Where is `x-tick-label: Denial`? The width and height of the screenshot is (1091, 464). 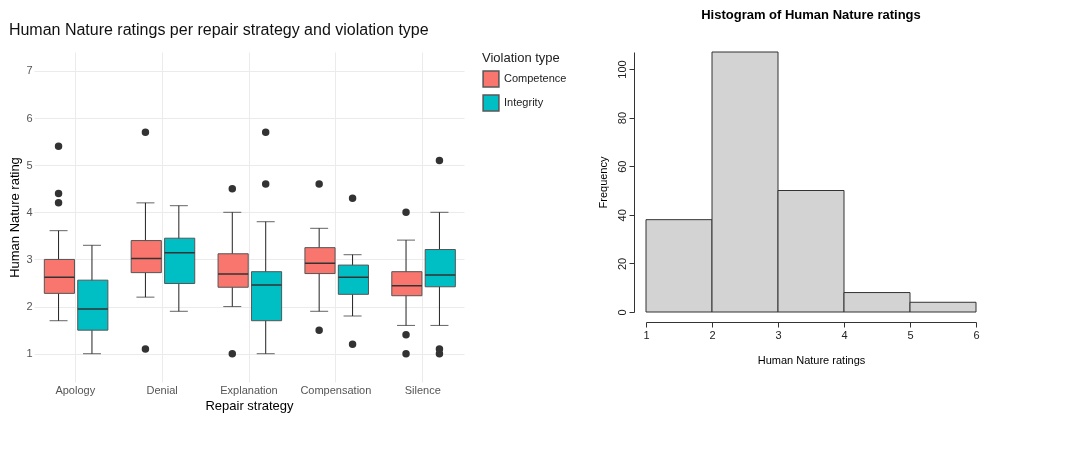
x-tick-label: Denial is located at coordinates (162, 389).